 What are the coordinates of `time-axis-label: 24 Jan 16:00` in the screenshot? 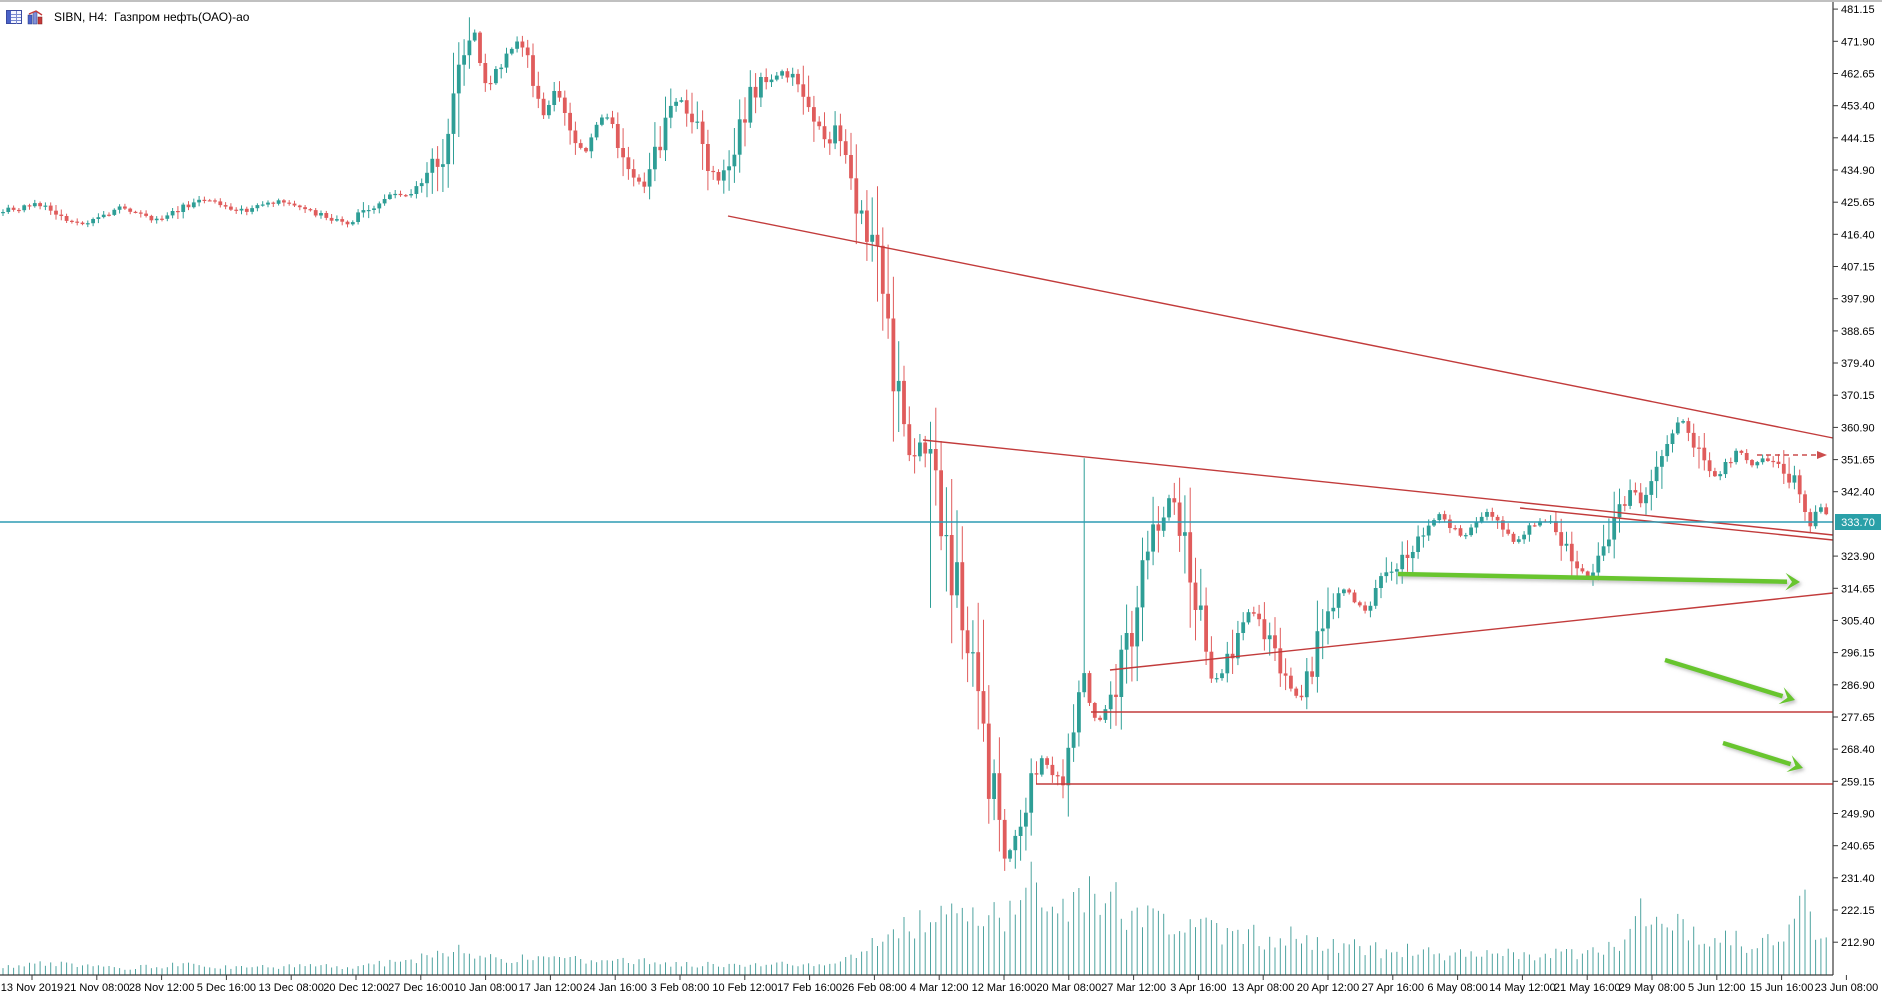 It's located at (615, 988).